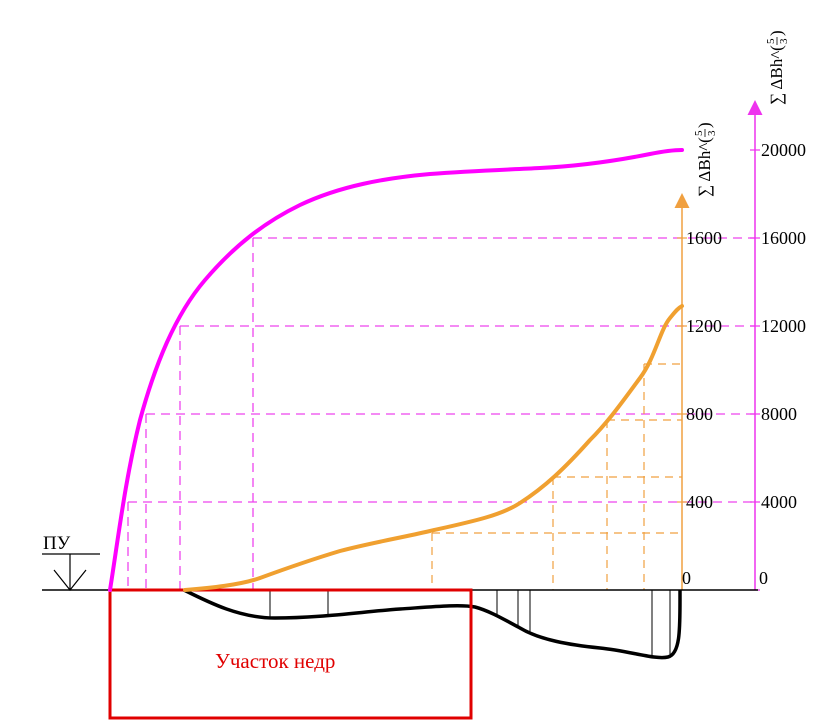  Describe the element at coordinates (57, 543) in the screenshot. I see `pu-label: ПУ` at that location.